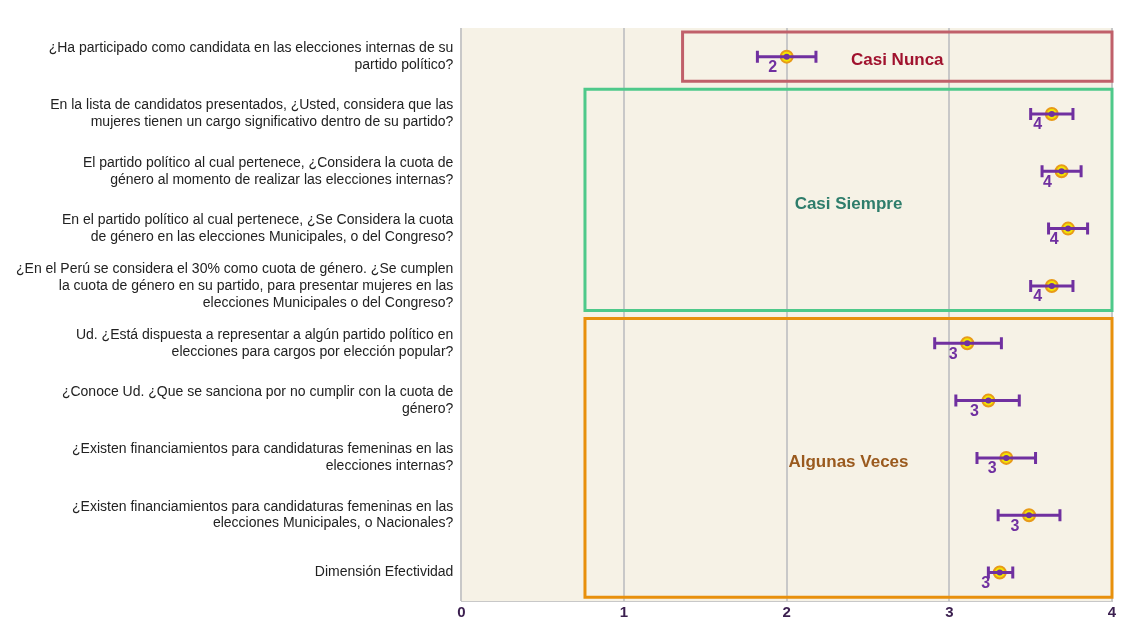 Image resolution: width=1136 pixels, height=634 pixels. I want to click on x-tick-label: 3, so click(949, 612).